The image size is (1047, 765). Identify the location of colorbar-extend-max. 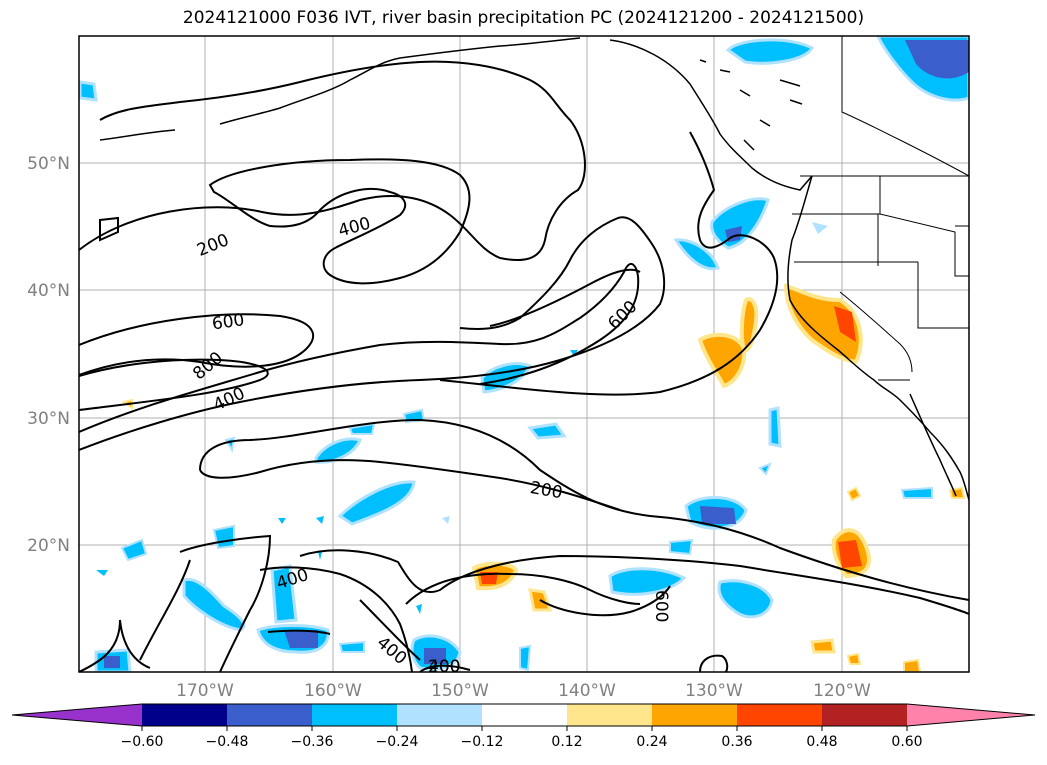
(971, 715).